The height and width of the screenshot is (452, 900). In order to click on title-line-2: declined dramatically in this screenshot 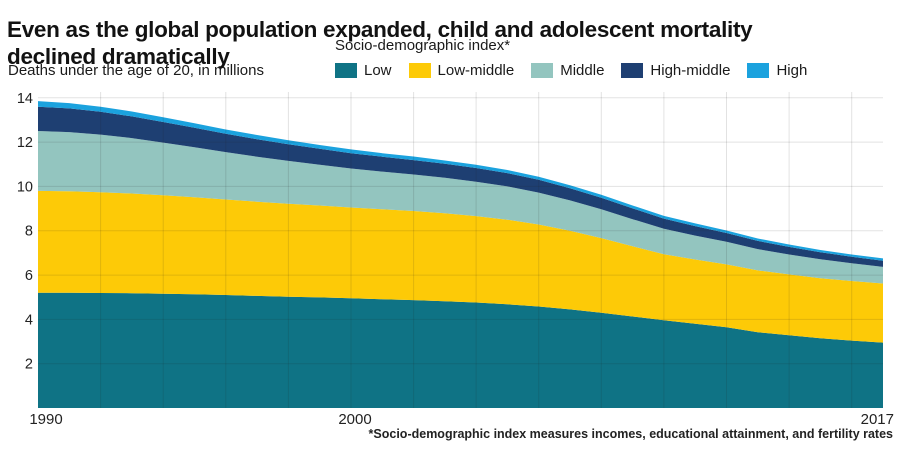, I will do `click(118, 57)`.